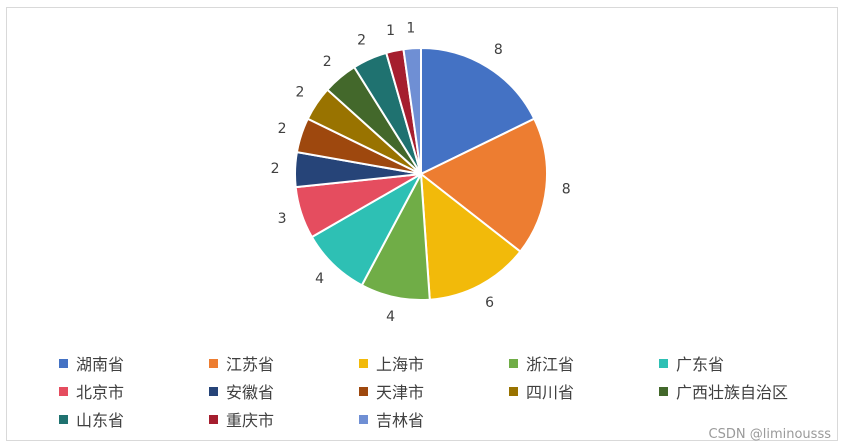  What do you see at coordinates (434, 419) in the screenshot?
I see `legend-item-13: 吉林省` at bounding box center [434, 419].